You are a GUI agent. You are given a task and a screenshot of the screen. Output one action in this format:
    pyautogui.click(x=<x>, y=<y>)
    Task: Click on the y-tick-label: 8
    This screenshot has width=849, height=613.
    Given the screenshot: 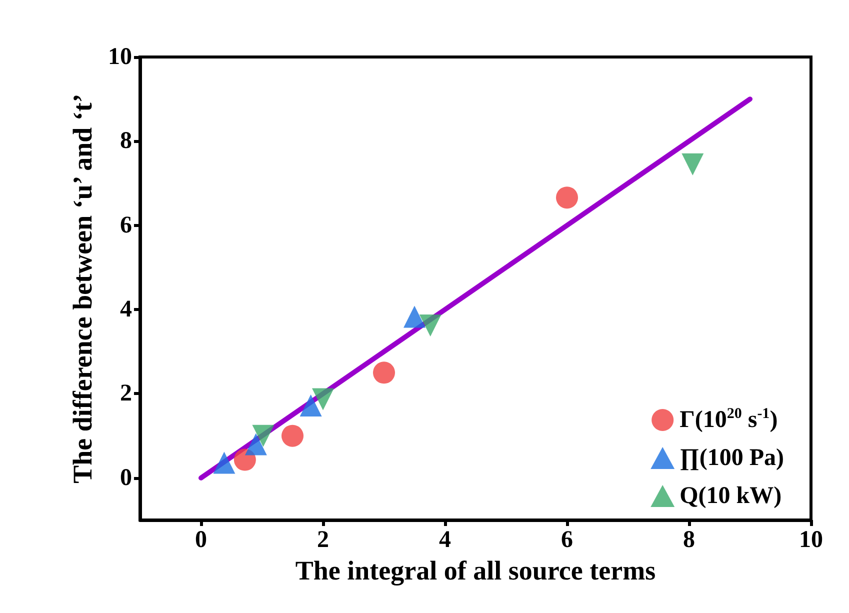 What is the action you would take?
    pyautogui.click(x=126, y=141)
    